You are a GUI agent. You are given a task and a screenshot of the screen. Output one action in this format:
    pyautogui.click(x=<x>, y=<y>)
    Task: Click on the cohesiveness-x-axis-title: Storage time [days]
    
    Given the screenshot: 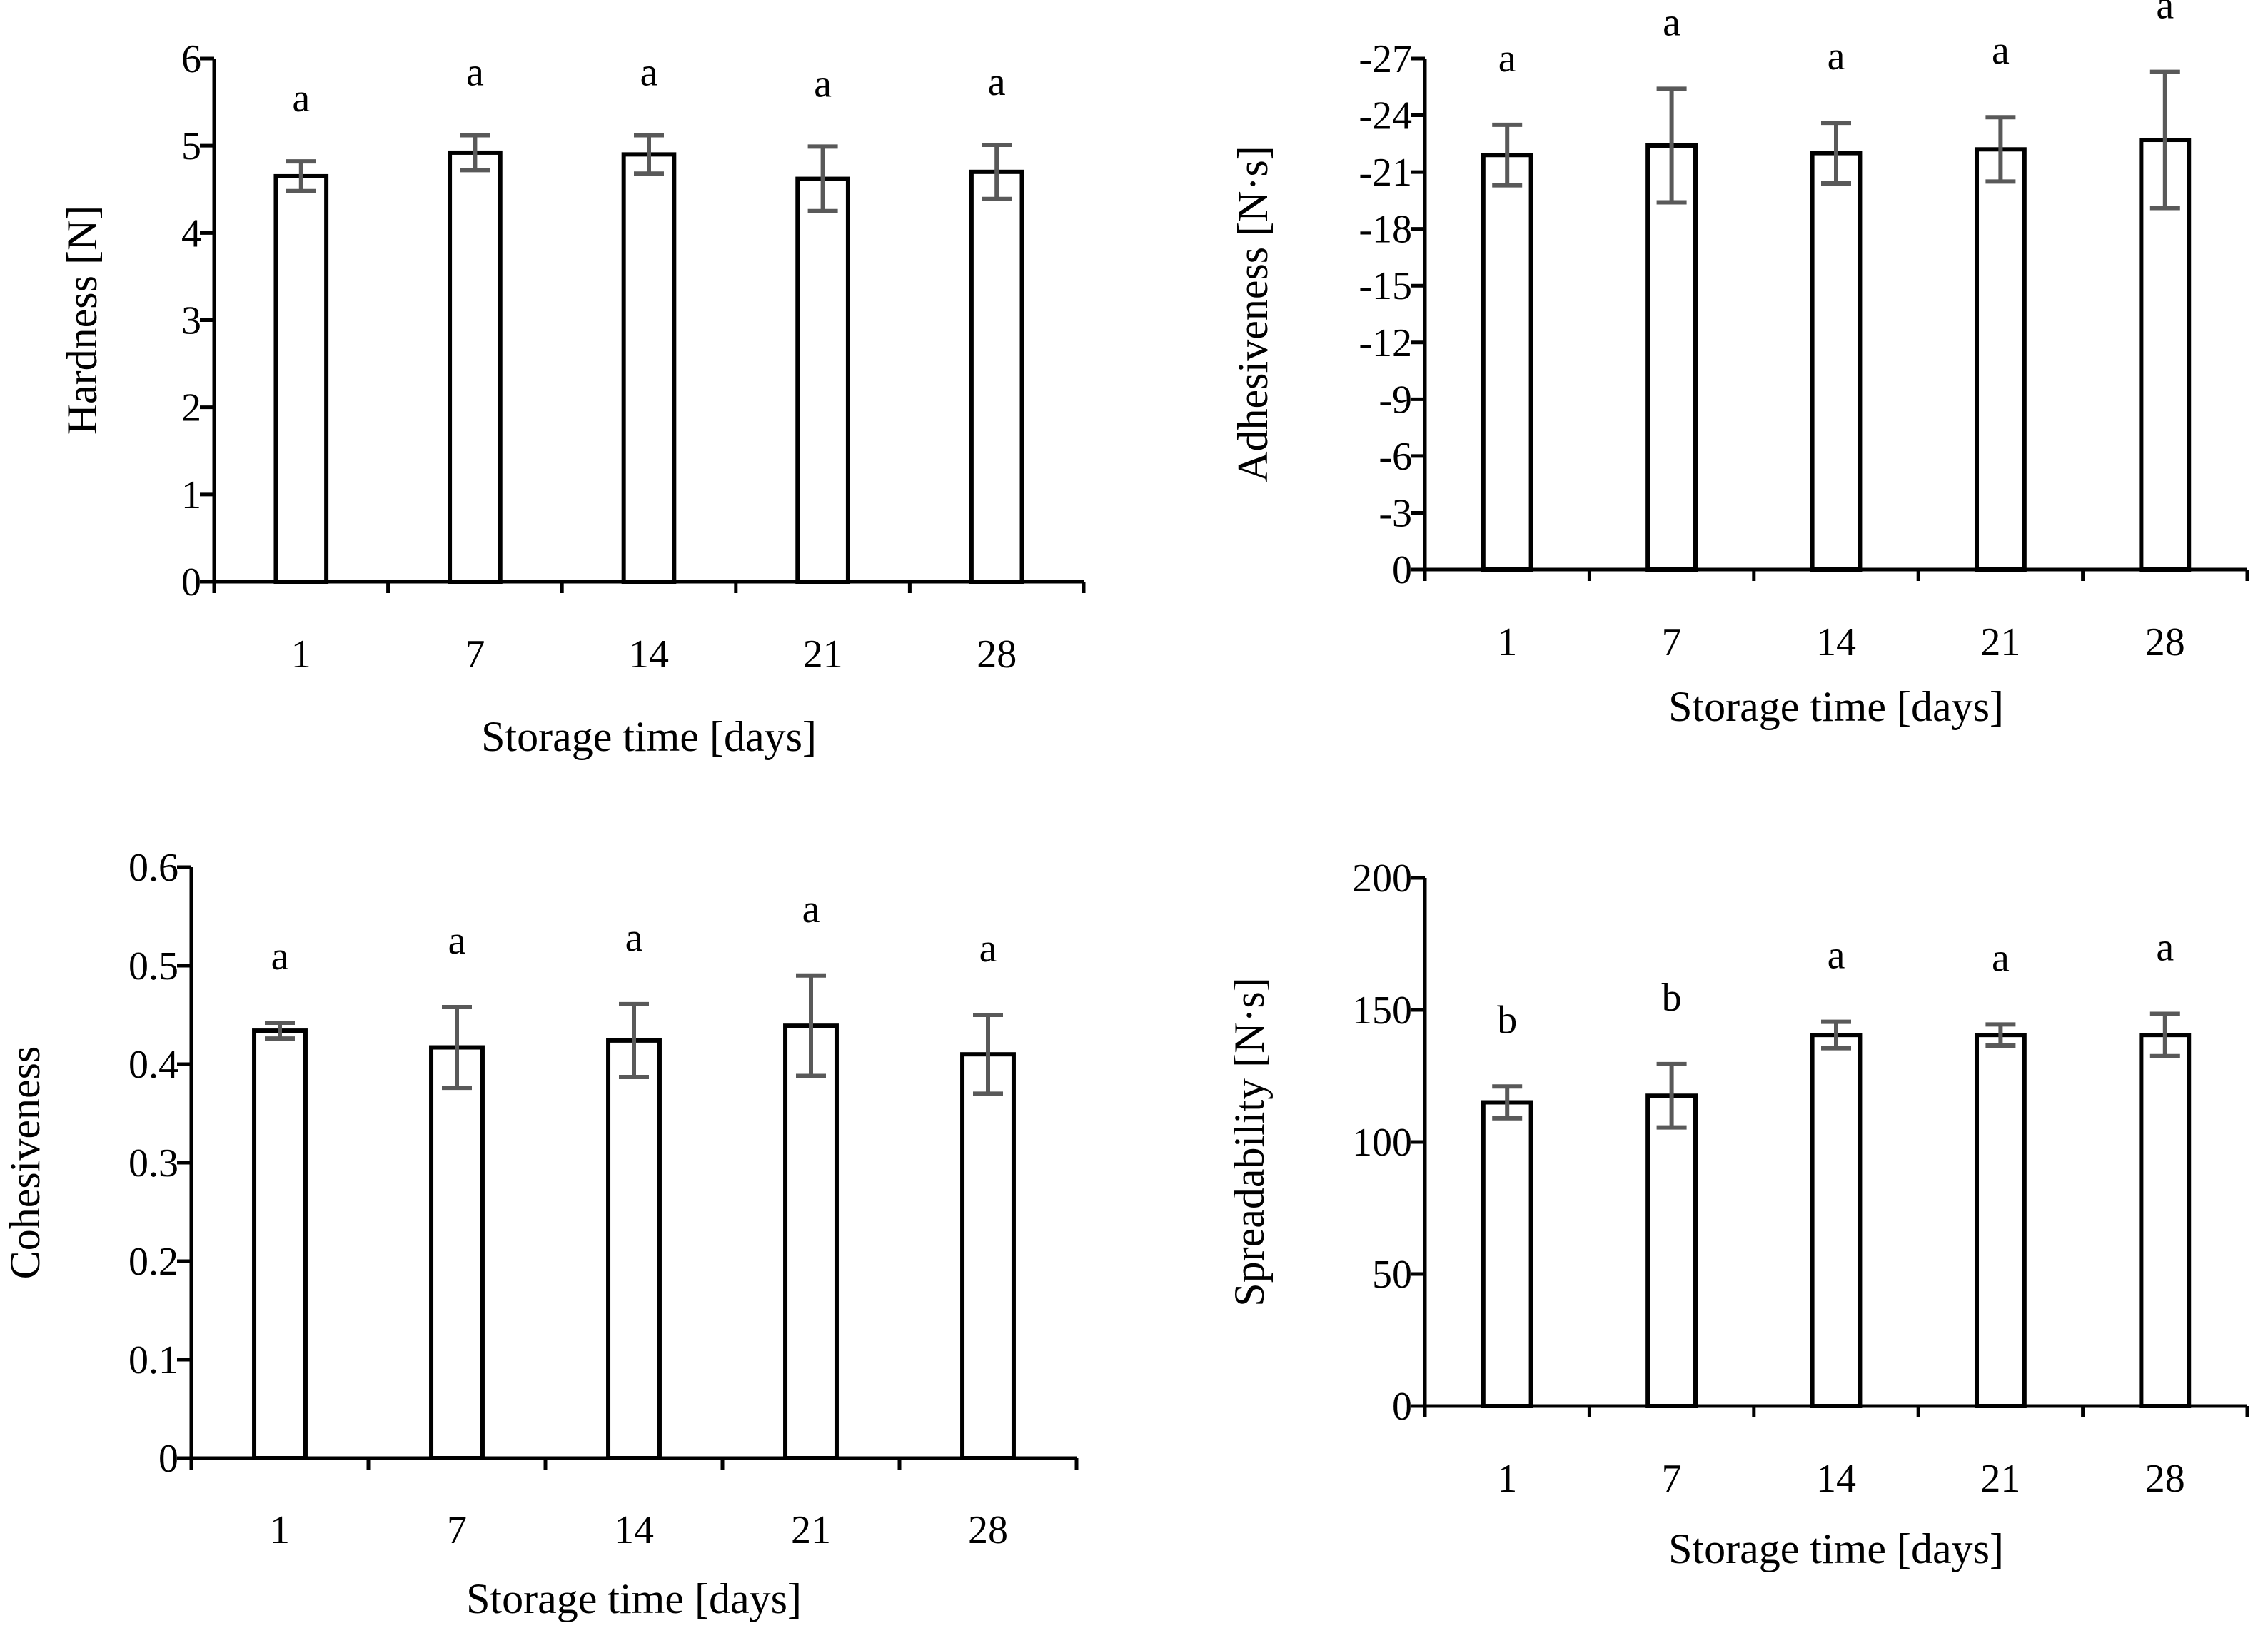 What is the action you would take?
    pyautogui.click(x=634, y=1598)
    